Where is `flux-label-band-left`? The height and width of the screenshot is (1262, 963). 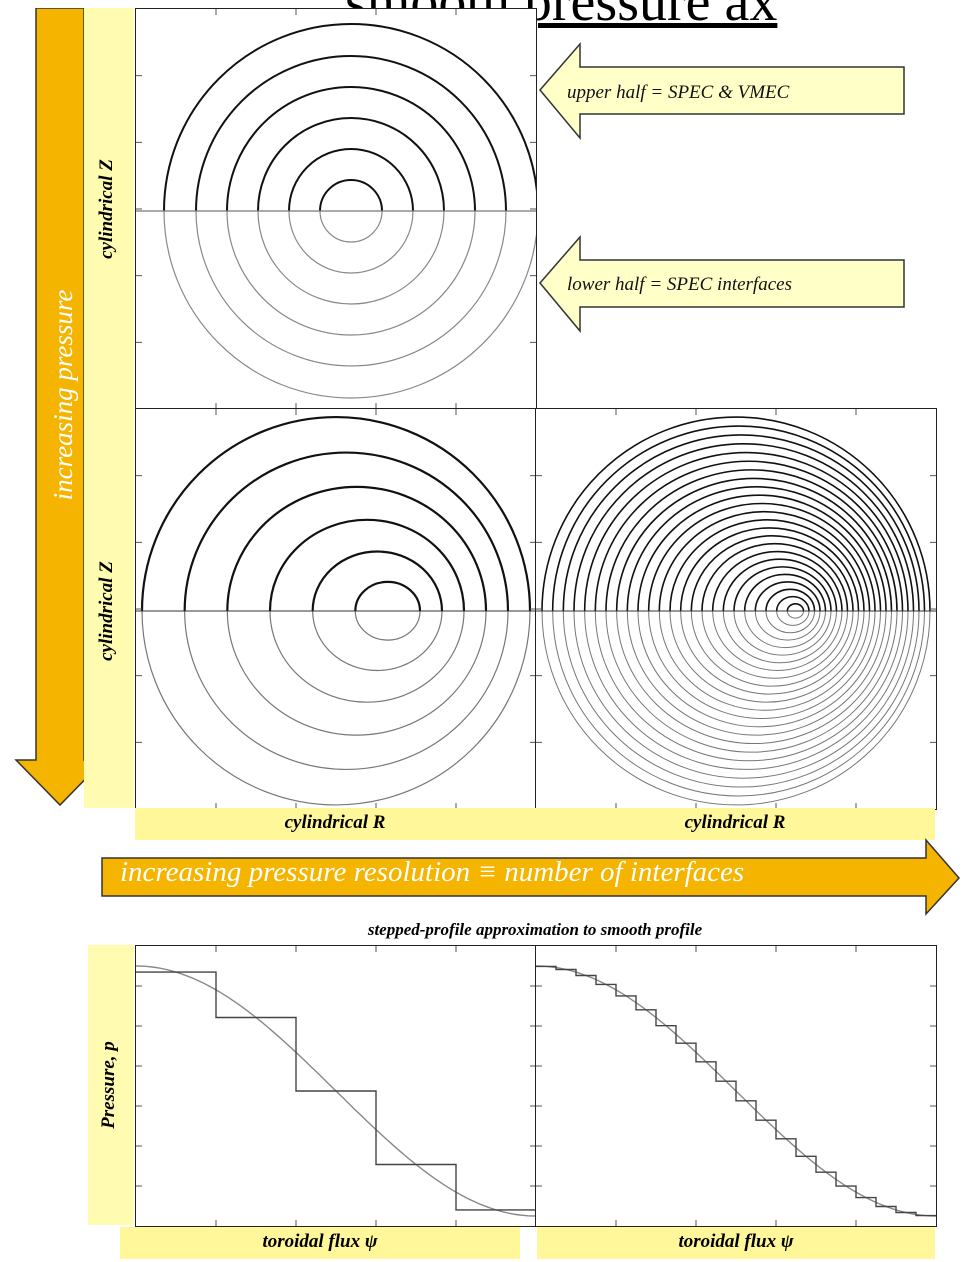
flux-label-band-left is located at coordinates (320, 1243).